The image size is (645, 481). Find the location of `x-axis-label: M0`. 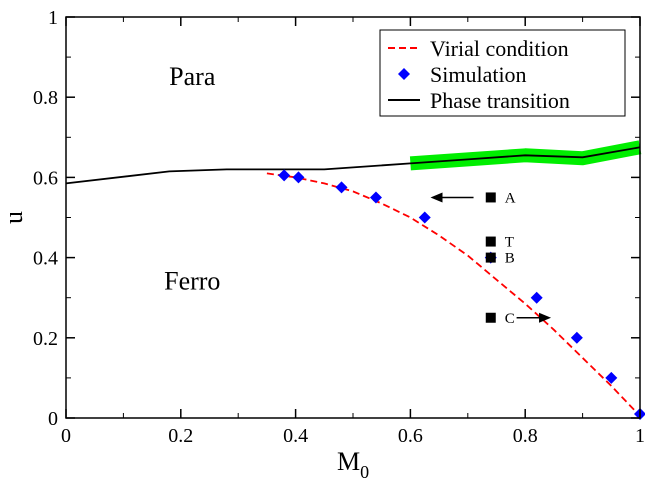

x-axis-label: M0 is located at coordinates (353, 464).